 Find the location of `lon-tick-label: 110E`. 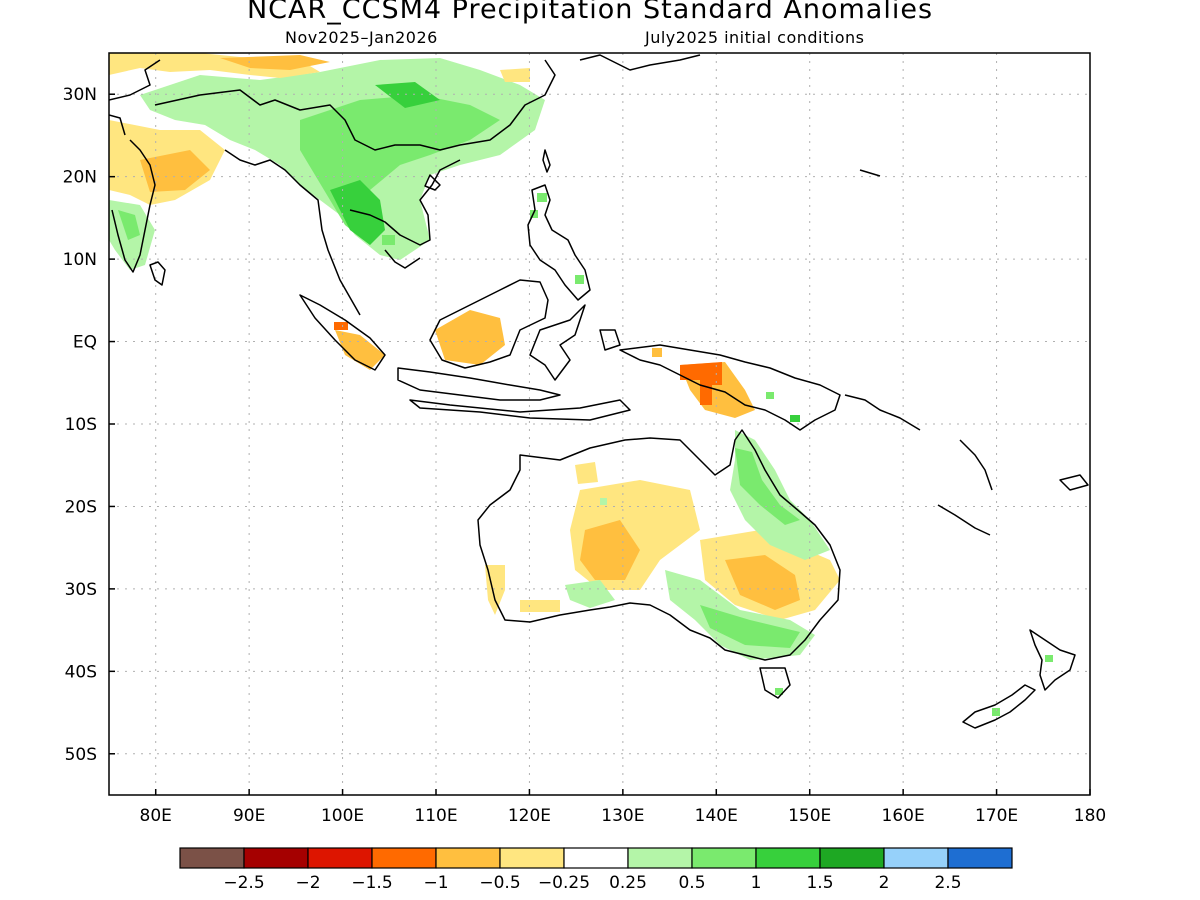

lon-tick-label: 110E is located at coordinates (435, 816).